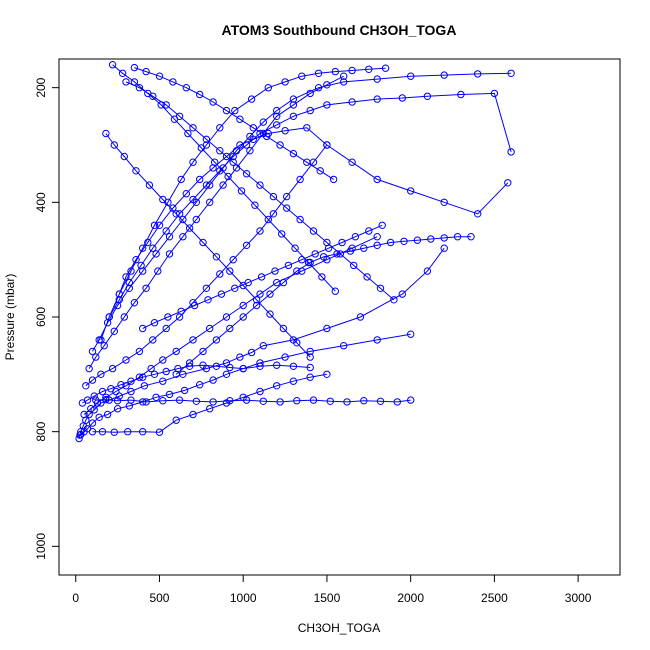 The width and height of the screenshot is (650, 650). Describe the element at coordinates (159, 598) in the screenshot. I see `x-tick-label: 500` at that location.